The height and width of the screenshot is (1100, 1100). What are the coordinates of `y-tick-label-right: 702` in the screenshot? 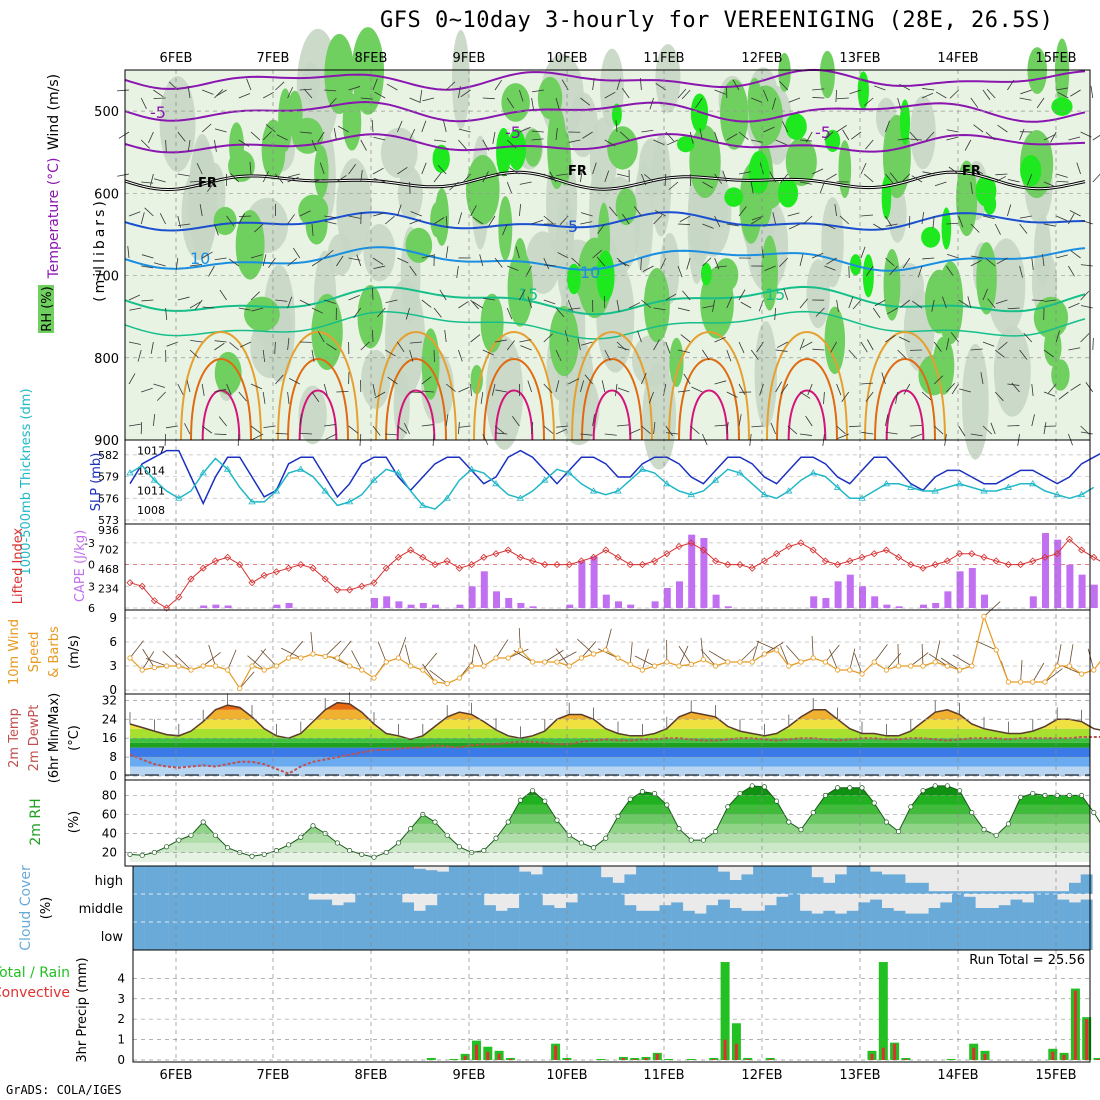 It's located at (108, 550).